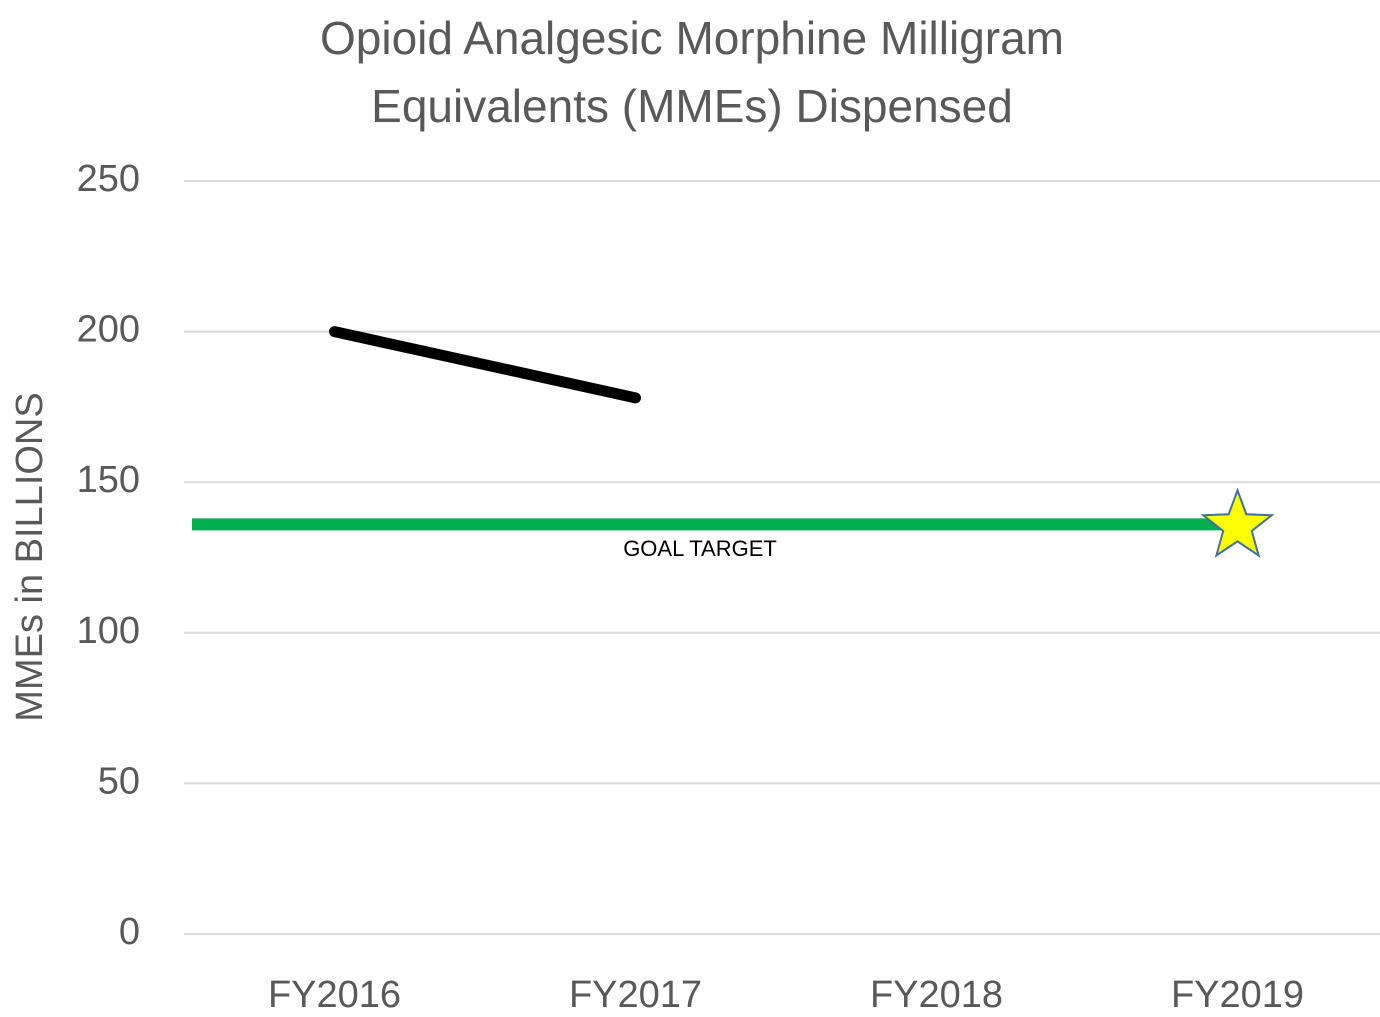 The width and height of the screenshot is (1380, 1017). Describe the element at coordinates (129, 932) in the screenshot. I see `y-tick-label: 0` at that location.